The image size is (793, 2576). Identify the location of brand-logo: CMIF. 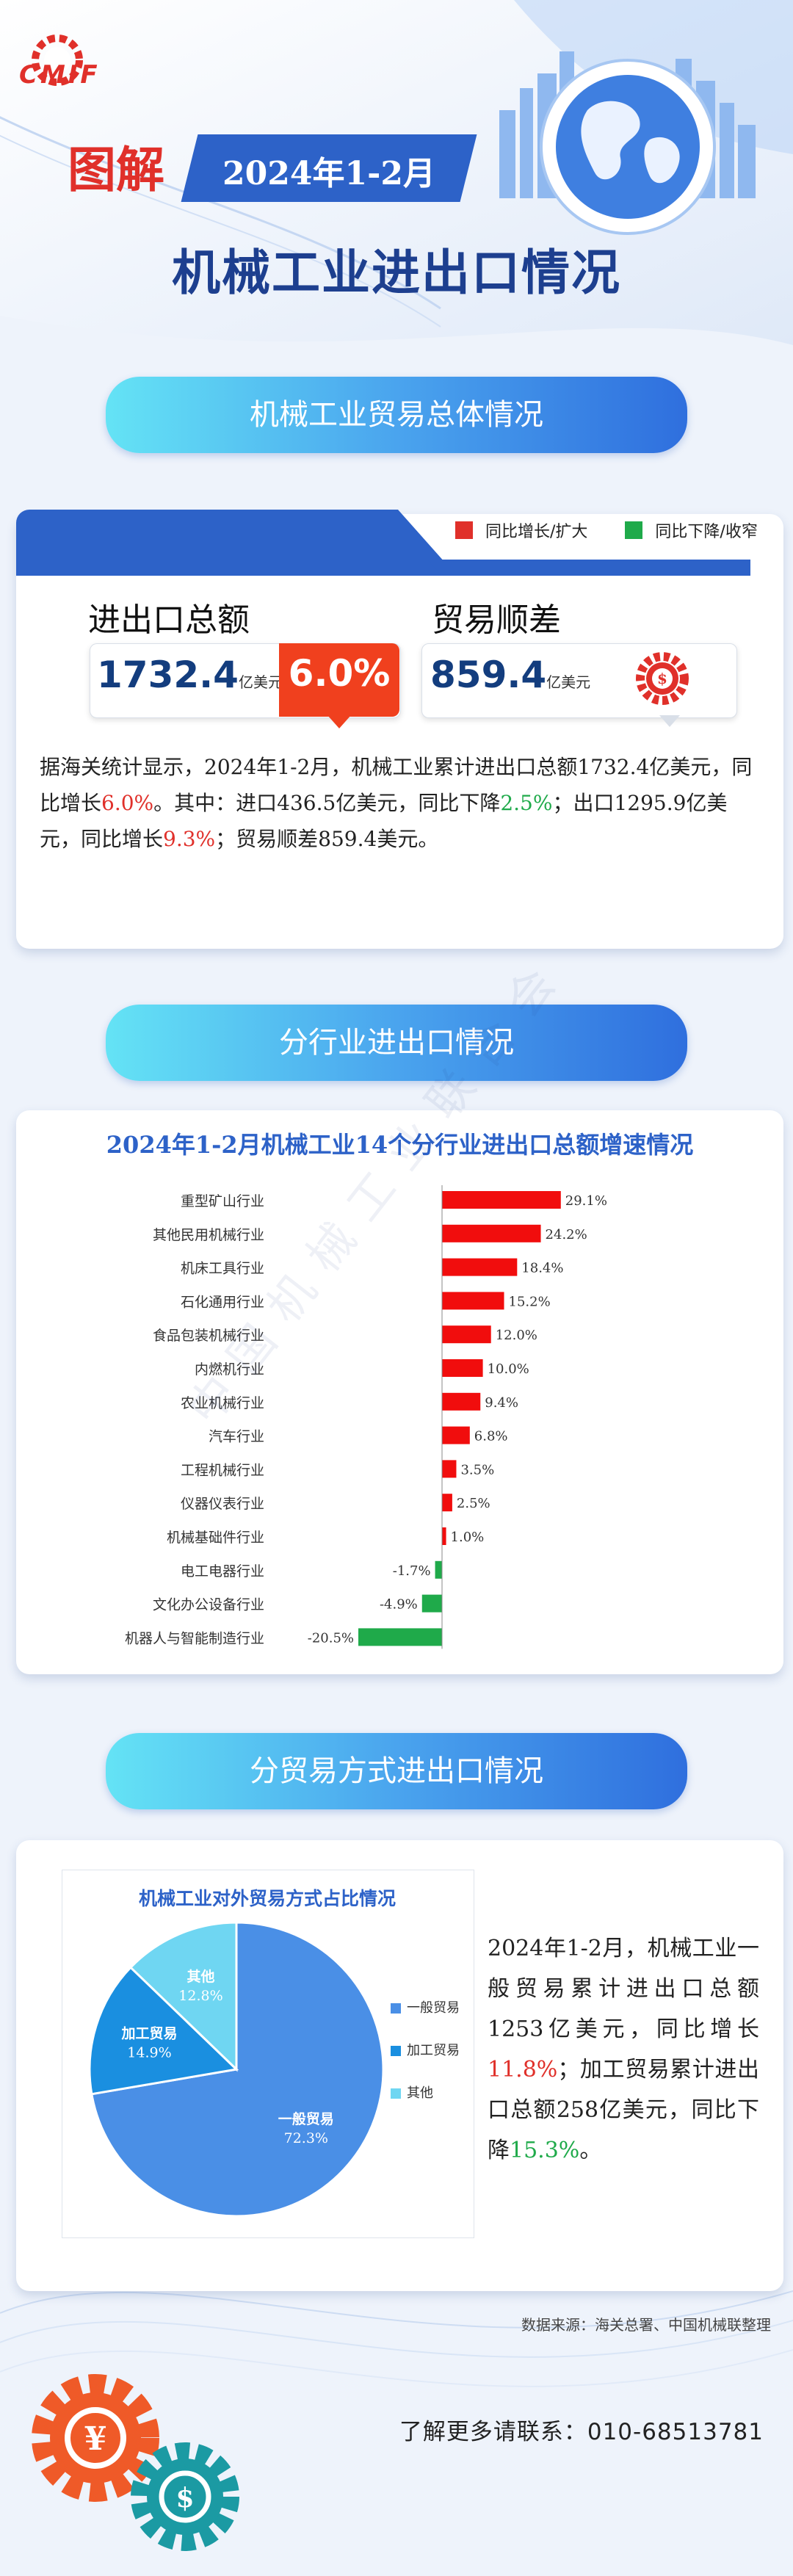
(68, 58).